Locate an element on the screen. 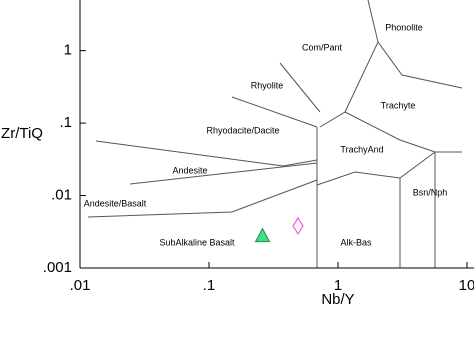 Image resolution: width=474 pixels, height=337 pixels. field-label: Trachyte is located at coordinates (398, 105).